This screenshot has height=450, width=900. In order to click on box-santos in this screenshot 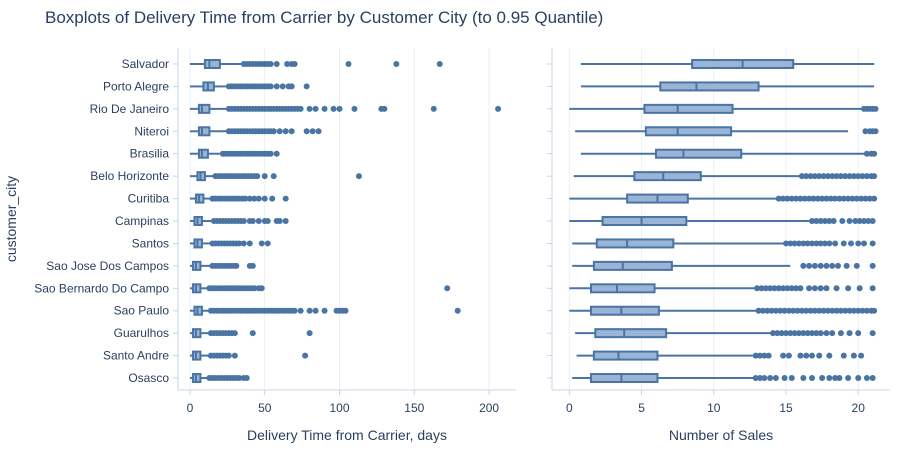, I will do `click(230, 243)`.